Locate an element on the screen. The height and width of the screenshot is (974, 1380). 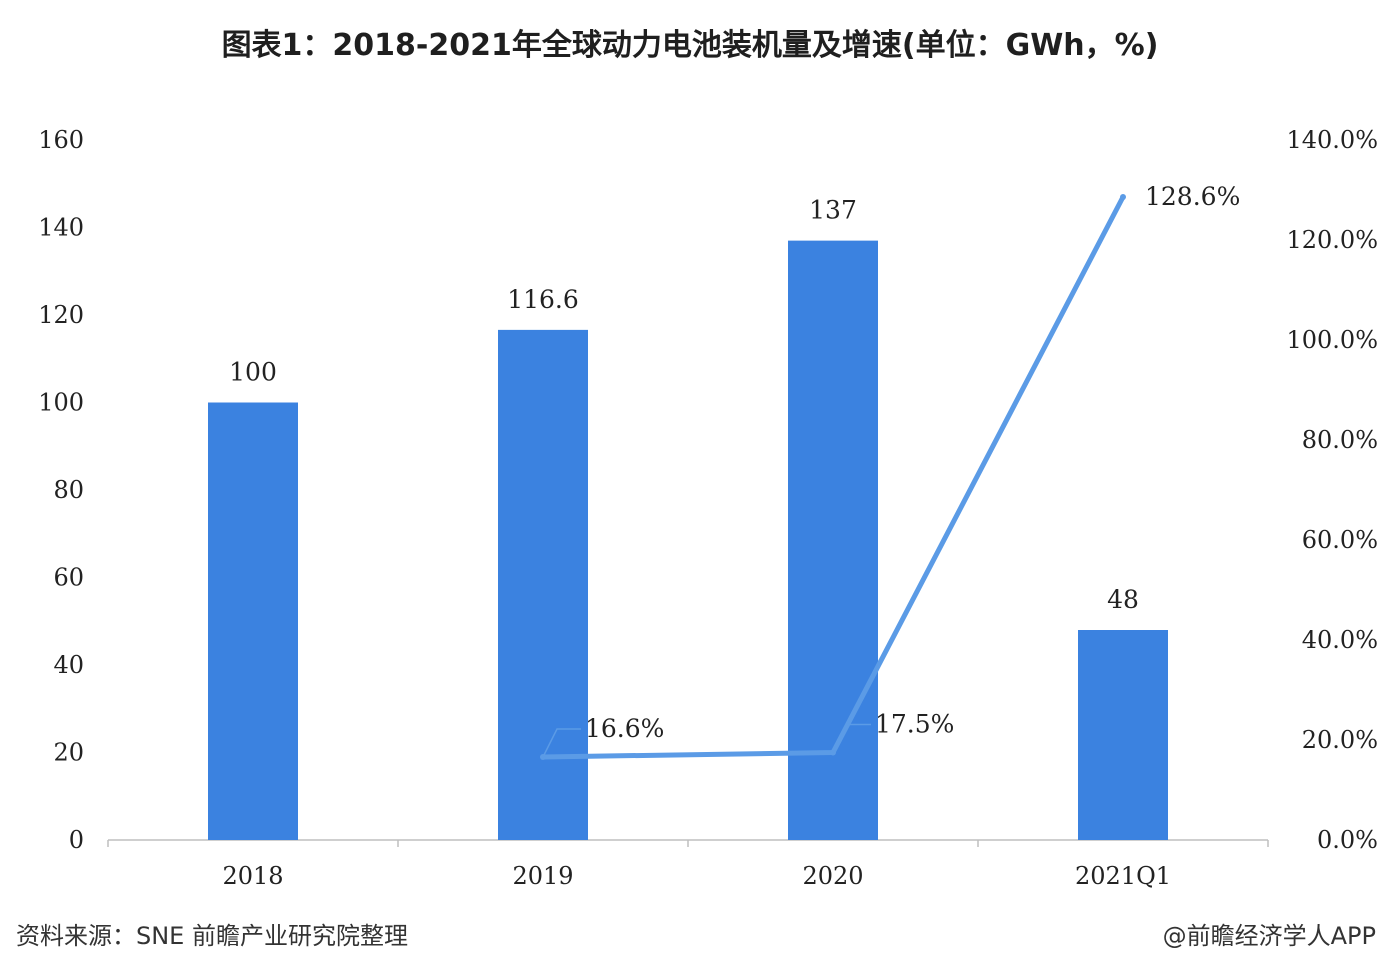
growth-point is located at coordinates (1123, 197).